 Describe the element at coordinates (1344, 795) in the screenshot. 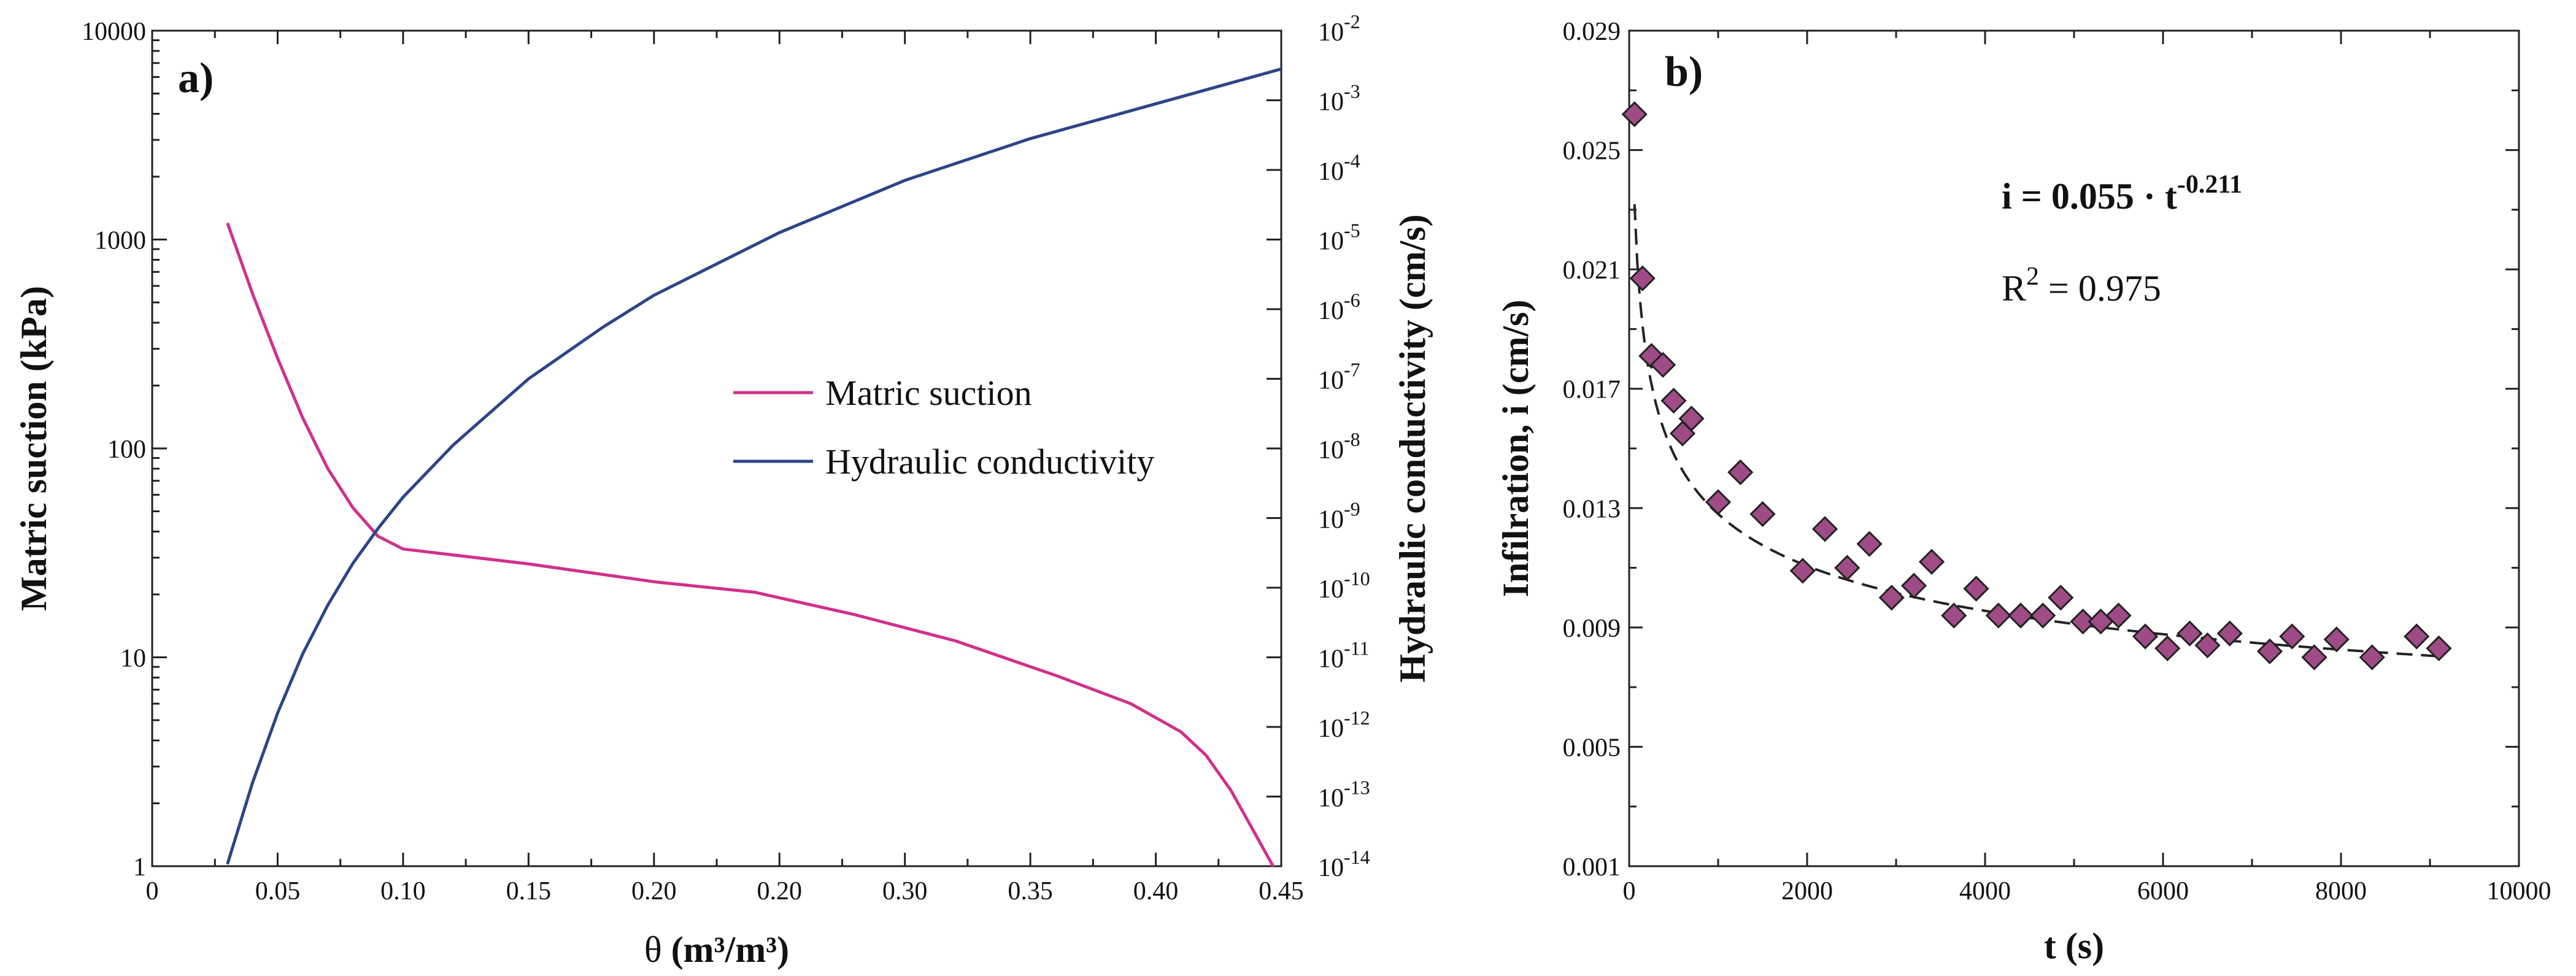

I see `y2-tick-label: 10⁻¹³` at that location.